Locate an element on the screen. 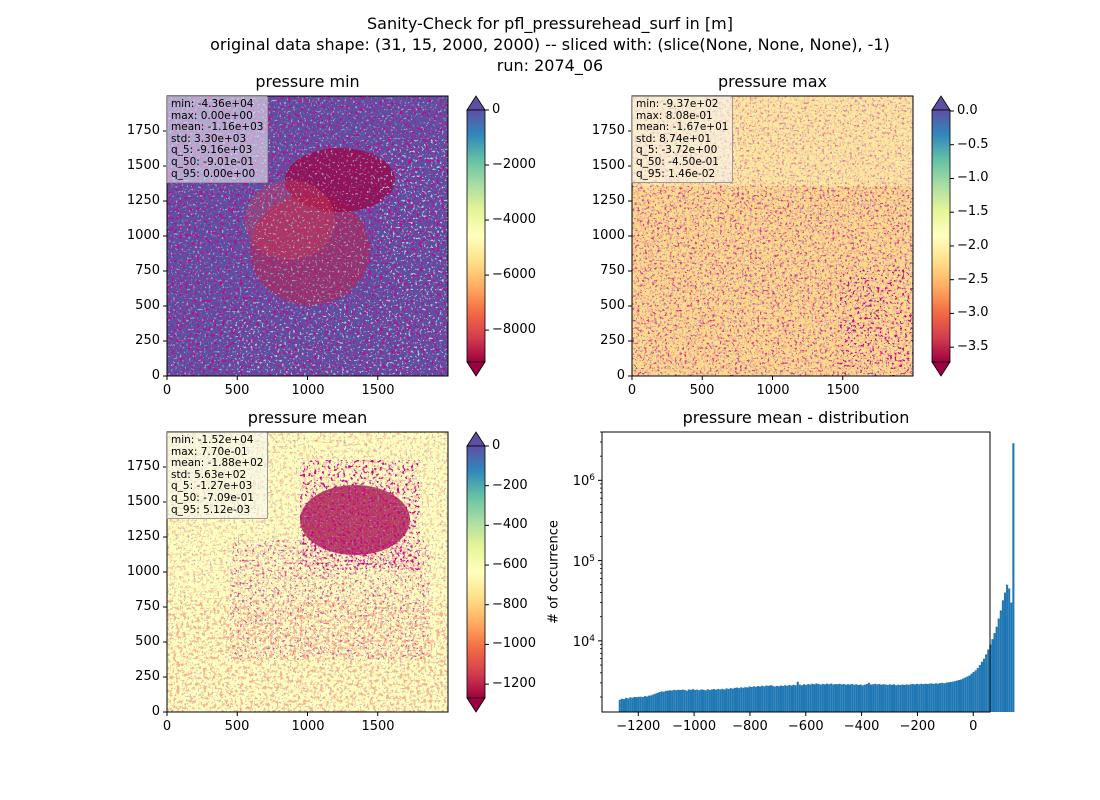  colorbar-extend-min is located at coordinates (476, 705).